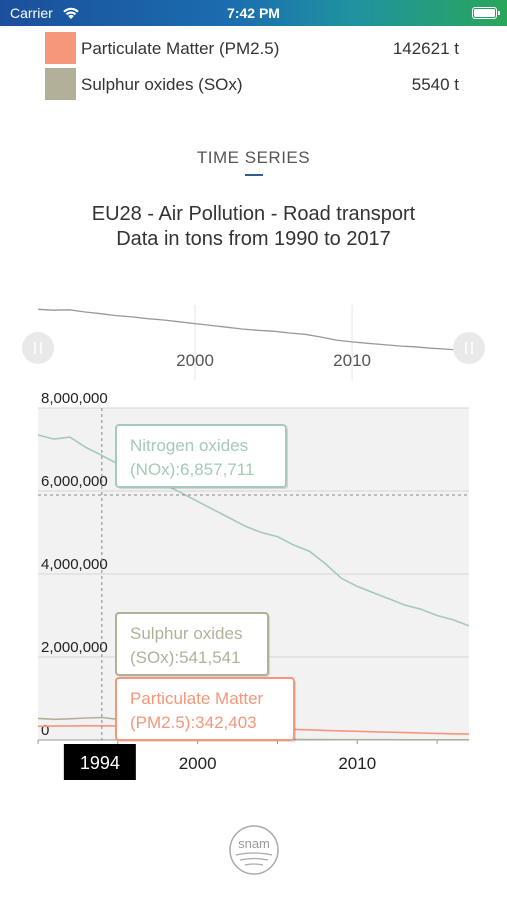  I want to click on tooltip-text: Particulate Matter, so click(197, 698).